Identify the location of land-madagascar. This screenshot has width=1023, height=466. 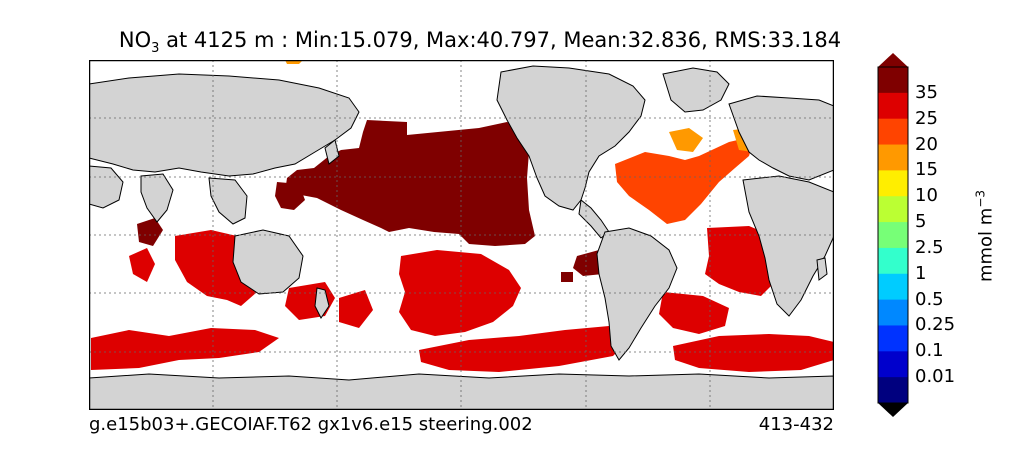
(822, 269).